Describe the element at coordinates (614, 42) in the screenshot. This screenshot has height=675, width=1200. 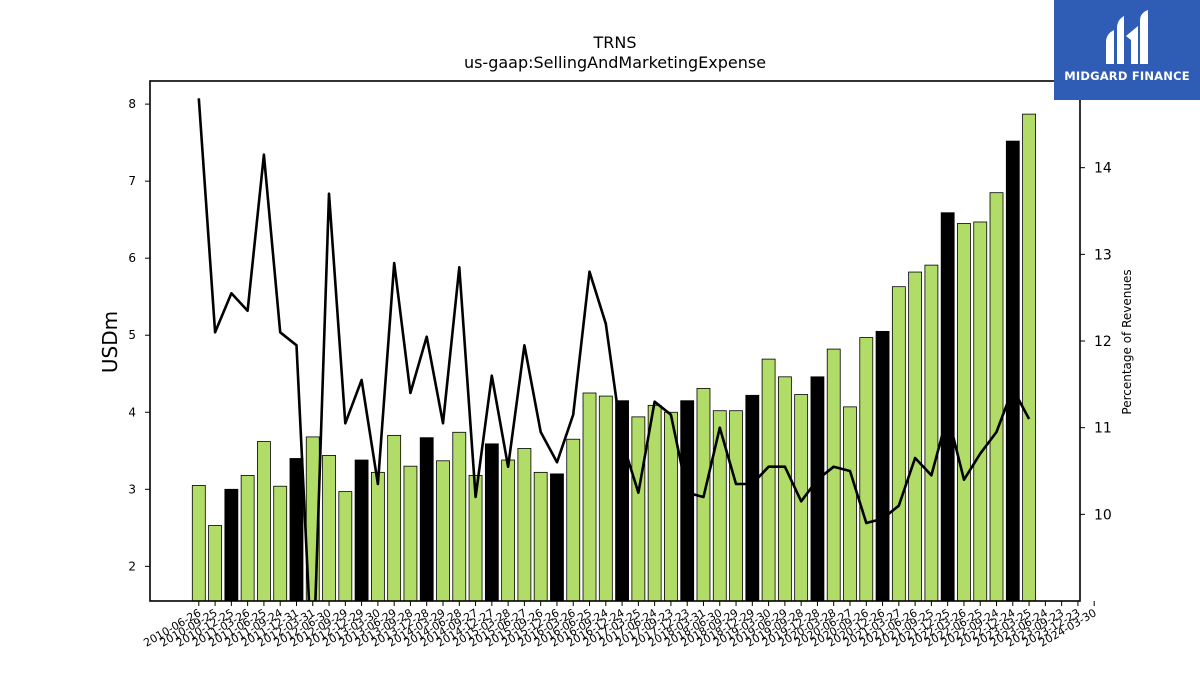
I see `chart-title: TRNS` at that location.